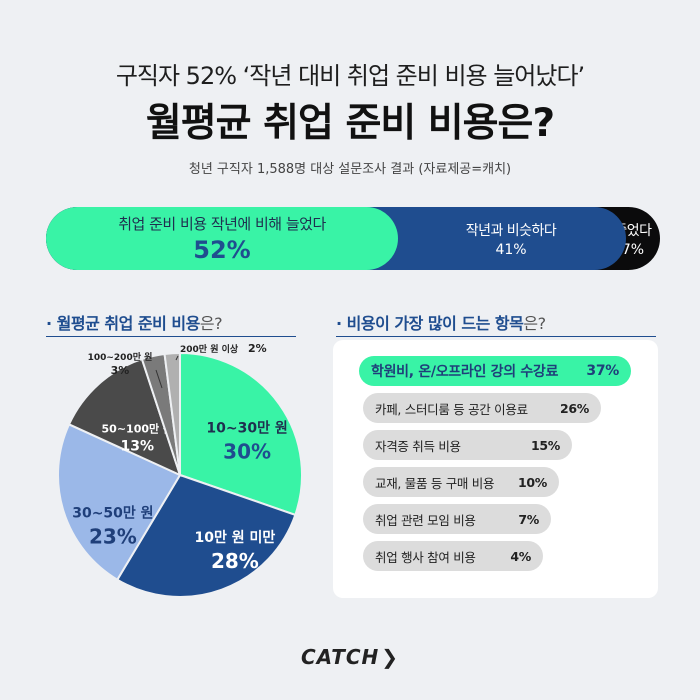 The image size is (700, 700). I want to click on cost-item-label: 학원비, 온/오프라인 강의 수강료, so click(465, 372).